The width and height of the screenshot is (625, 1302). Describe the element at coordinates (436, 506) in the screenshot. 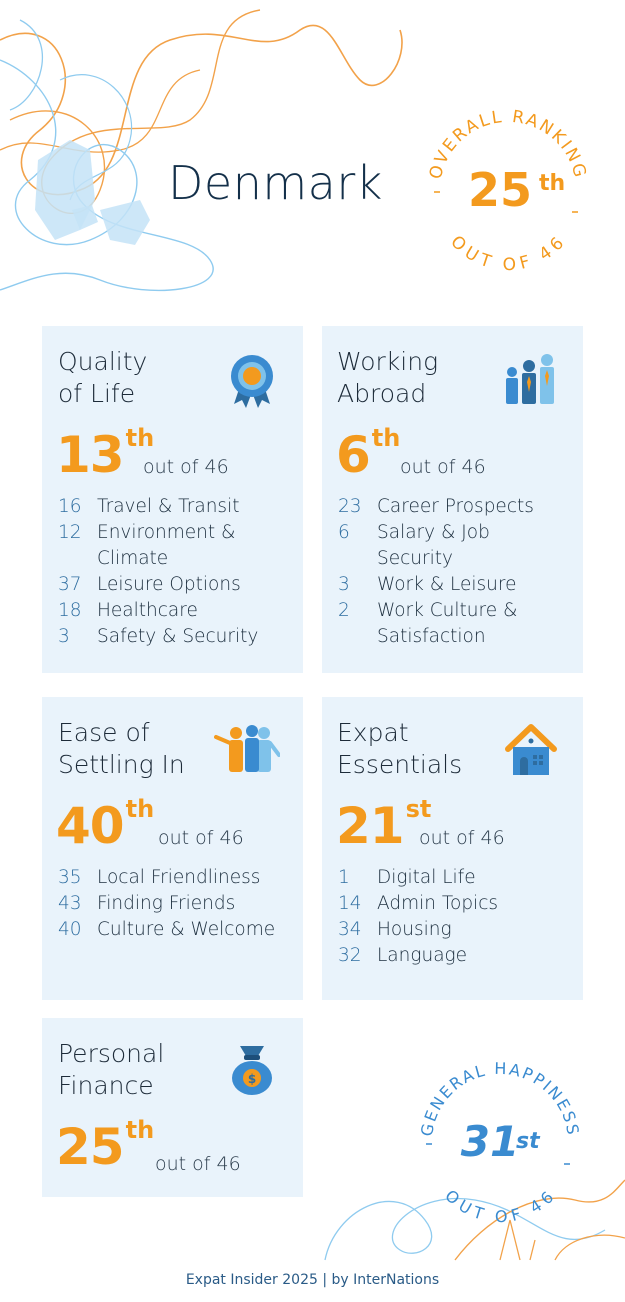

I see `subranking-row: 23 Career Prospects` at that location.